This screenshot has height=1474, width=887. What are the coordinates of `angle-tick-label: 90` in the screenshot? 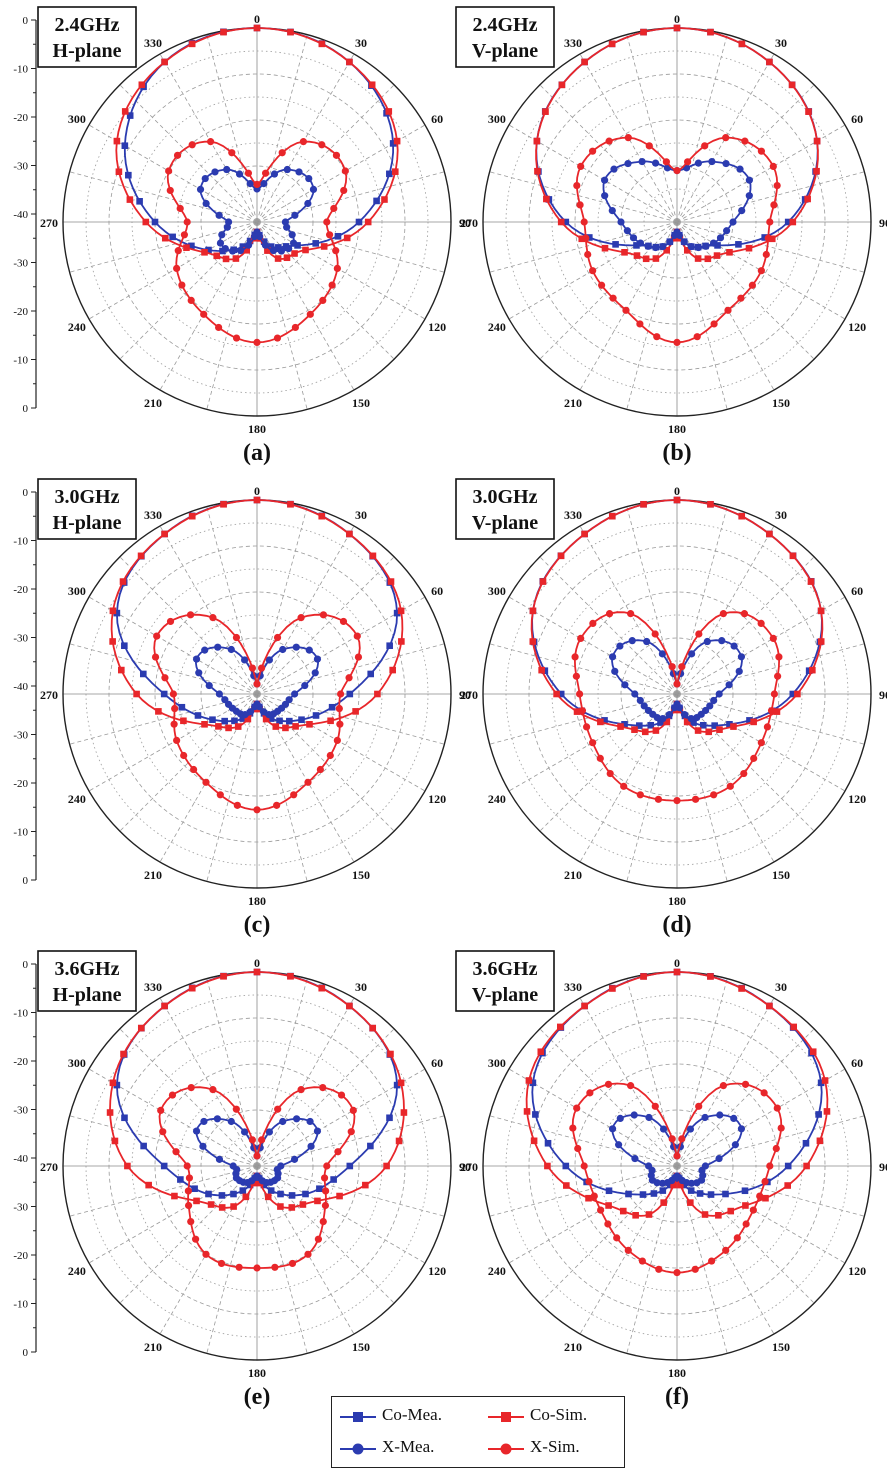 It's located at (465, 1167).